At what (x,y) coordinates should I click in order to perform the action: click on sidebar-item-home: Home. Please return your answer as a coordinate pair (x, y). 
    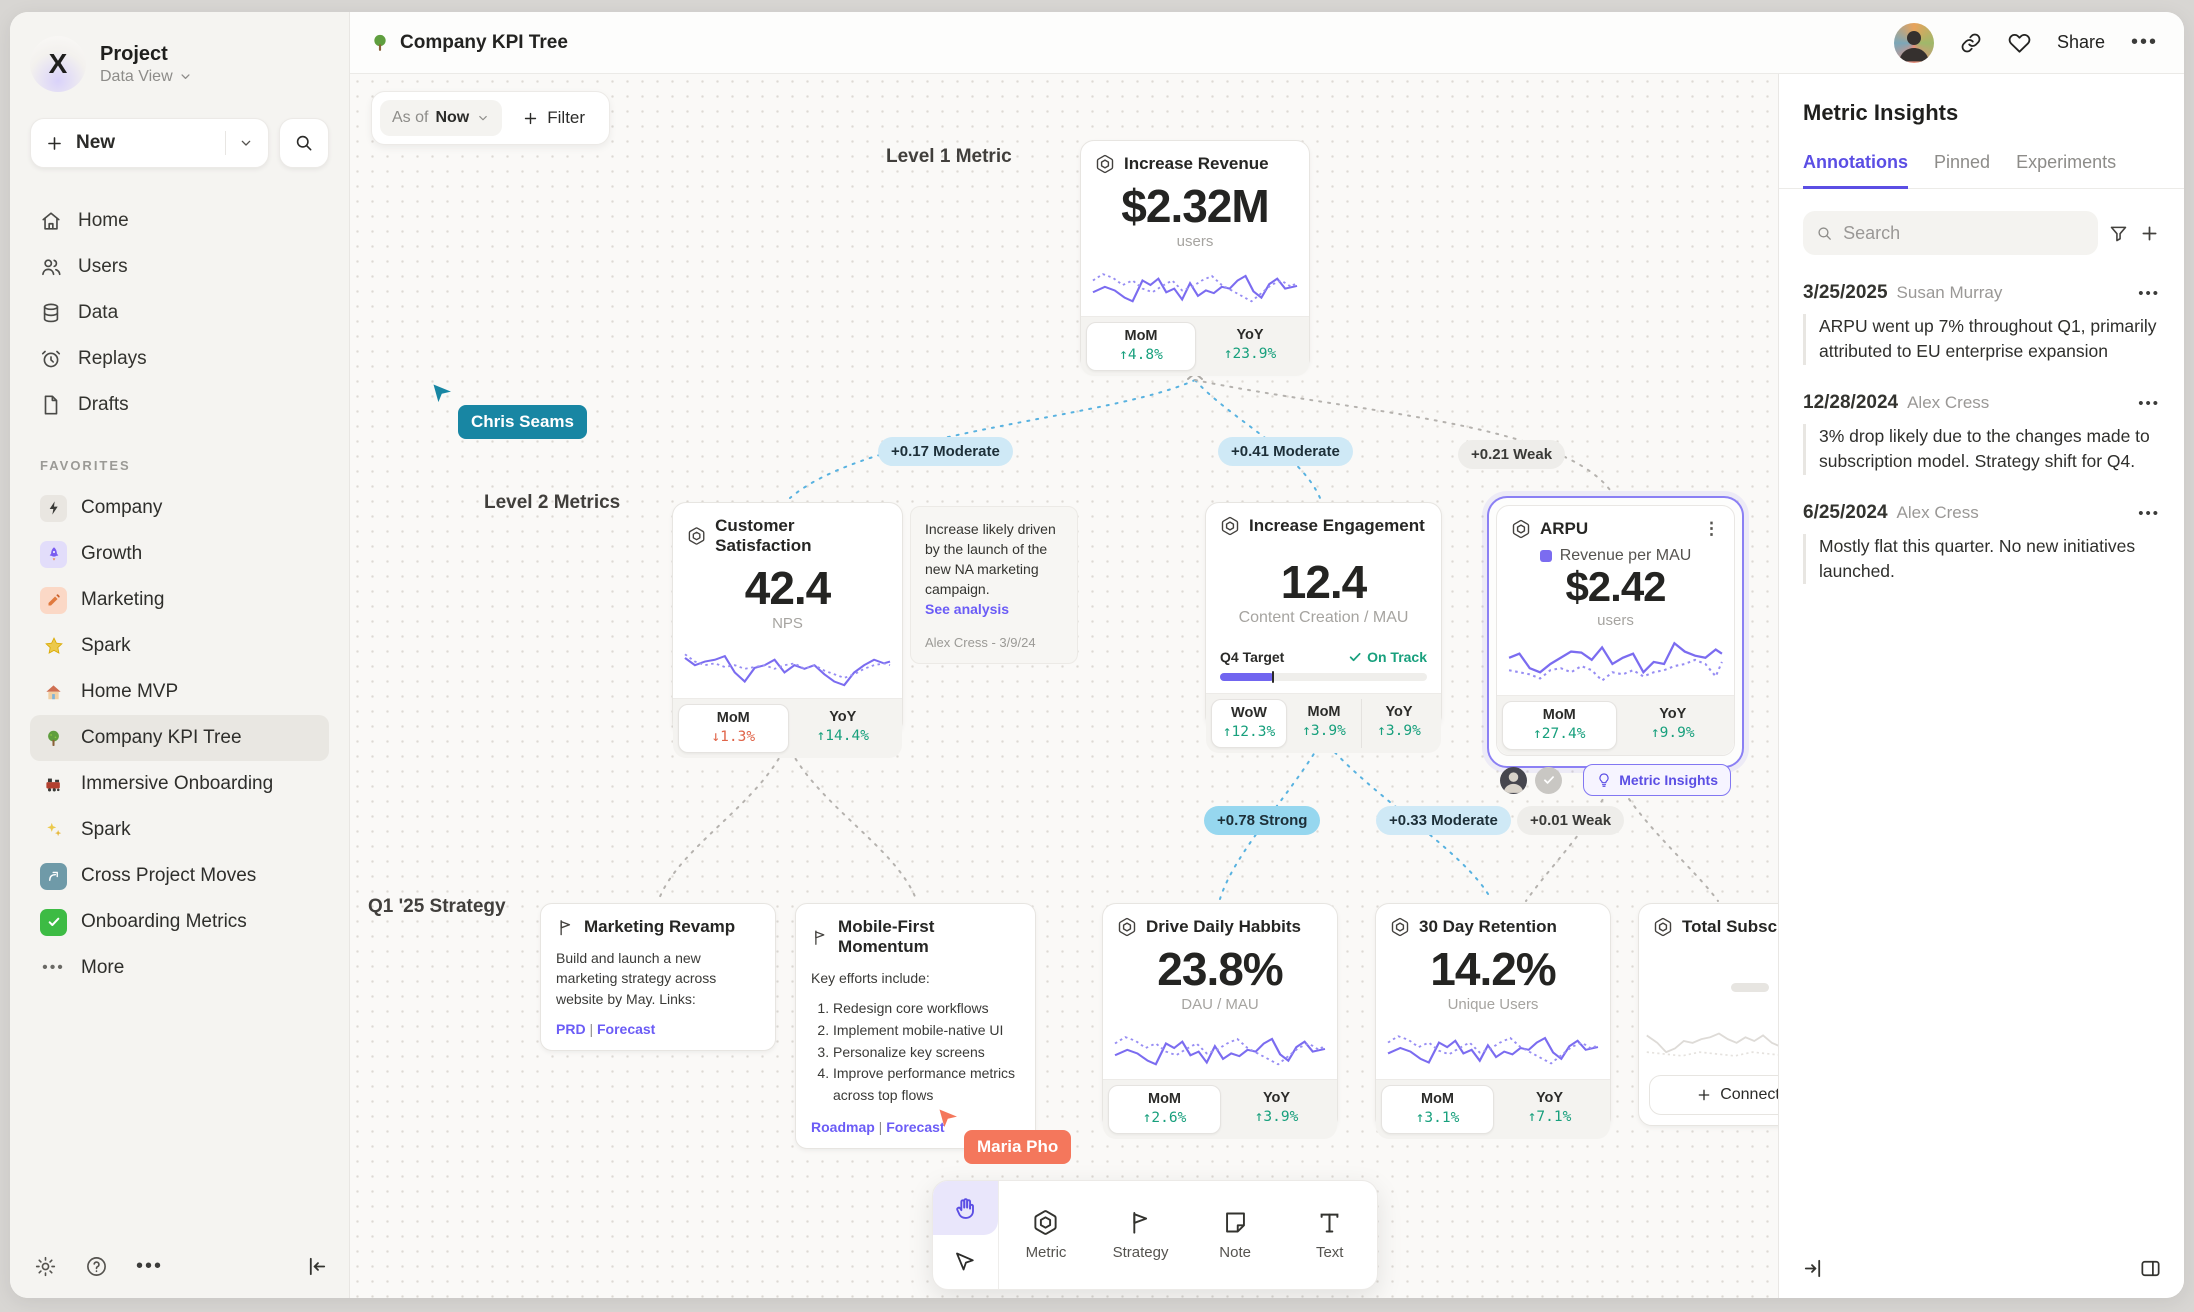
    Looking at the image, I should click on (179, 221).